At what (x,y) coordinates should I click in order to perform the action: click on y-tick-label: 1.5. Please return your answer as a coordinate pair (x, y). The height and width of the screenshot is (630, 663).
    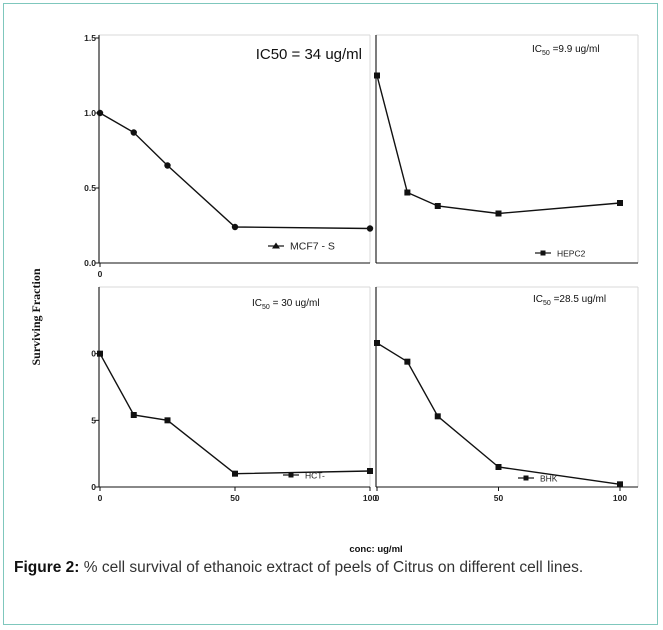
    Looking at the image, I should click on (90, 38).